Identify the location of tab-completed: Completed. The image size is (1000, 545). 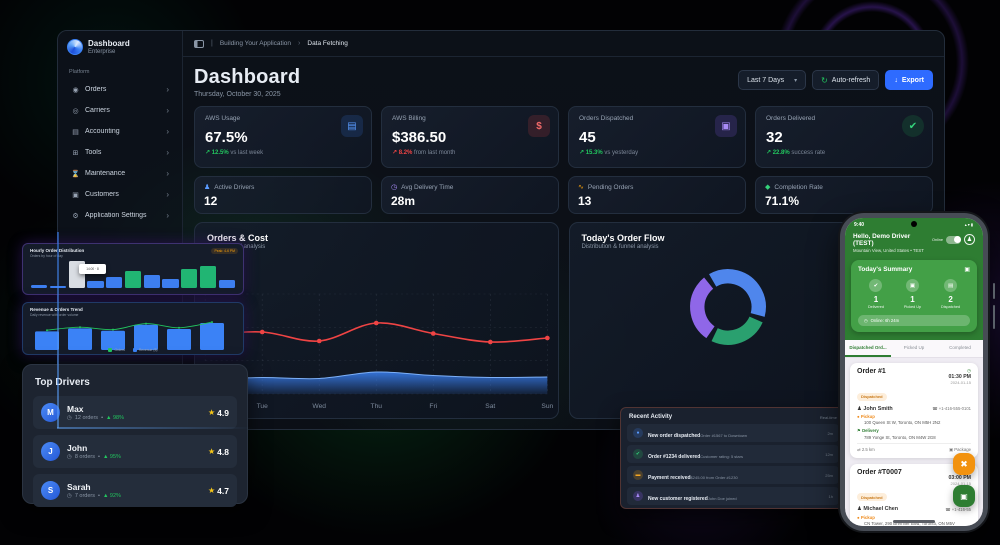
(960, 347).